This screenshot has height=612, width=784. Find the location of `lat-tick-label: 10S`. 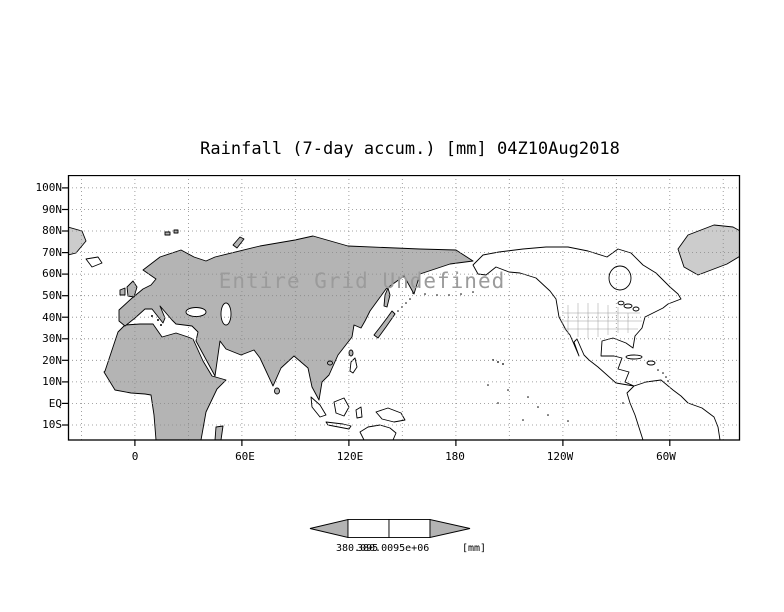

lat-tick-label: 10S is located at coordinates (52, 424).